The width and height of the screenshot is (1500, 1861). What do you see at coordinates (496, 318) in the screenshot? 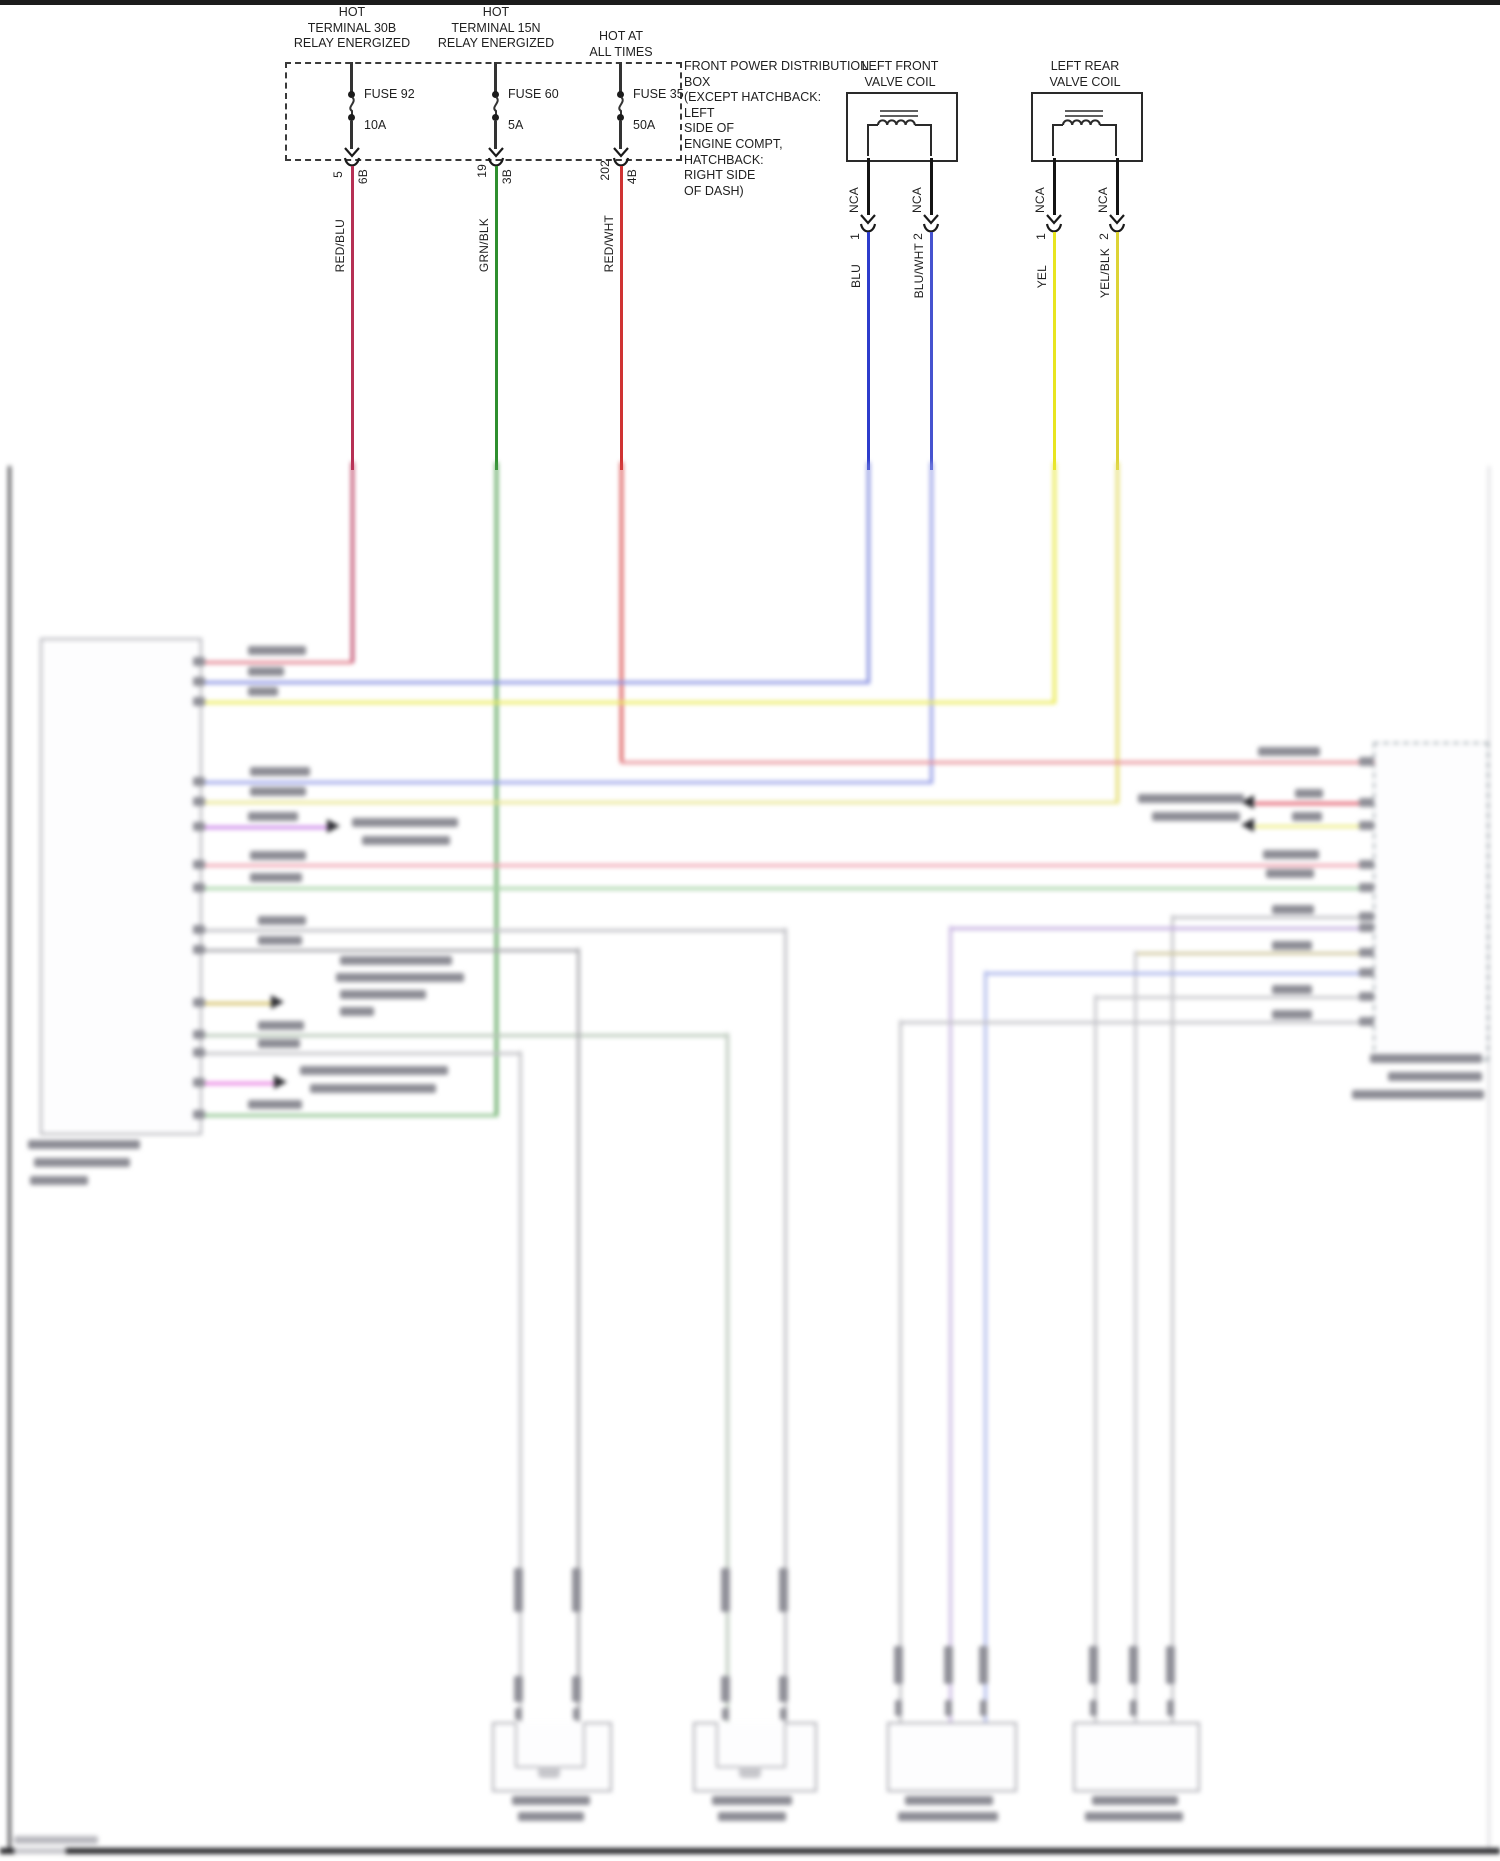
I see `wire-grn-blk` at bounding box center [496, 318].